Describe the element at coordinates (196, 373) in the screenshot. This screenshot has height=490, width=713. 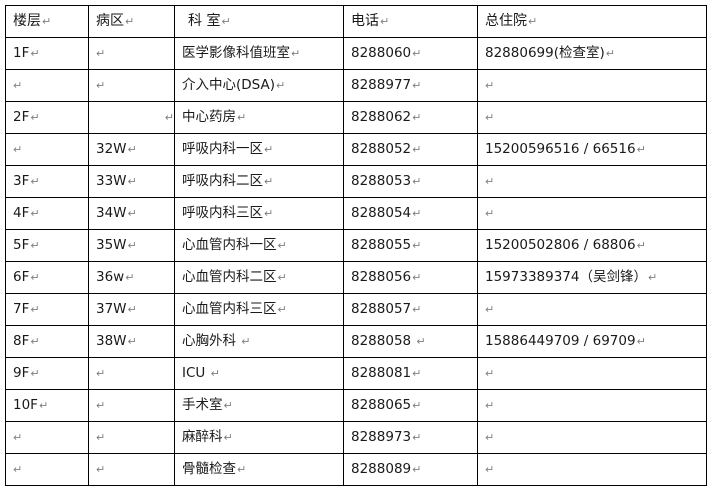
I see `cell-text-dept: ICU` at that location.